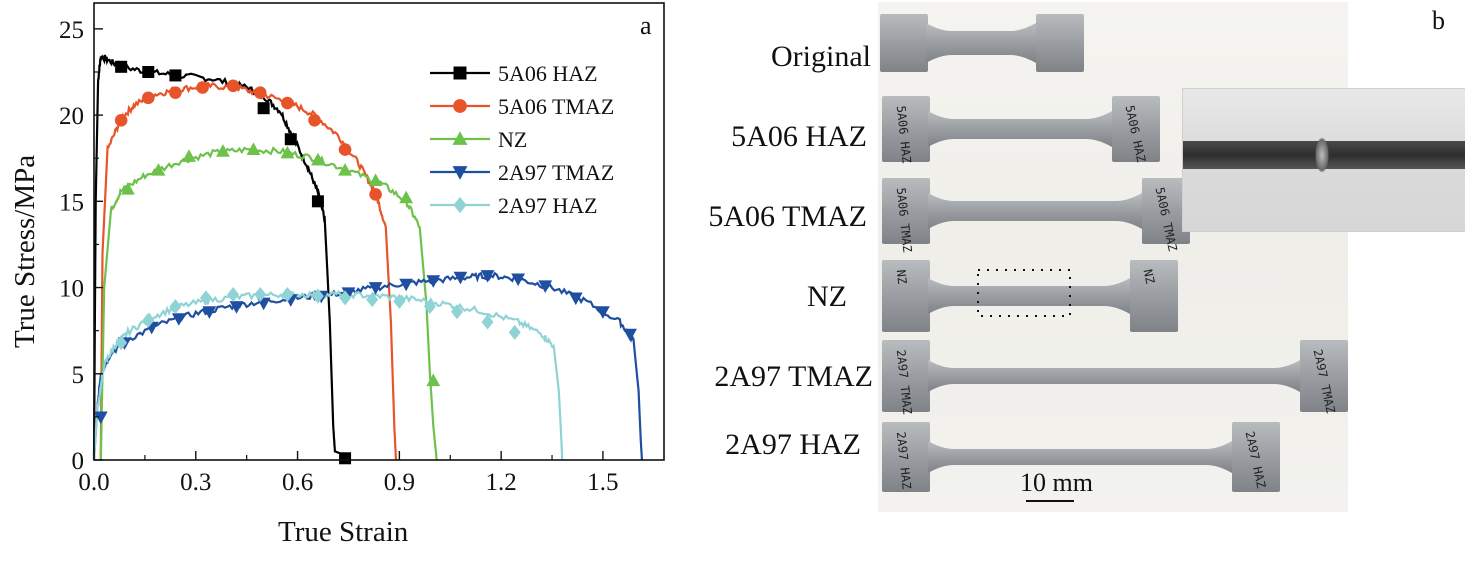  I want to click on sample-label-original: Original, so click(821, 56).